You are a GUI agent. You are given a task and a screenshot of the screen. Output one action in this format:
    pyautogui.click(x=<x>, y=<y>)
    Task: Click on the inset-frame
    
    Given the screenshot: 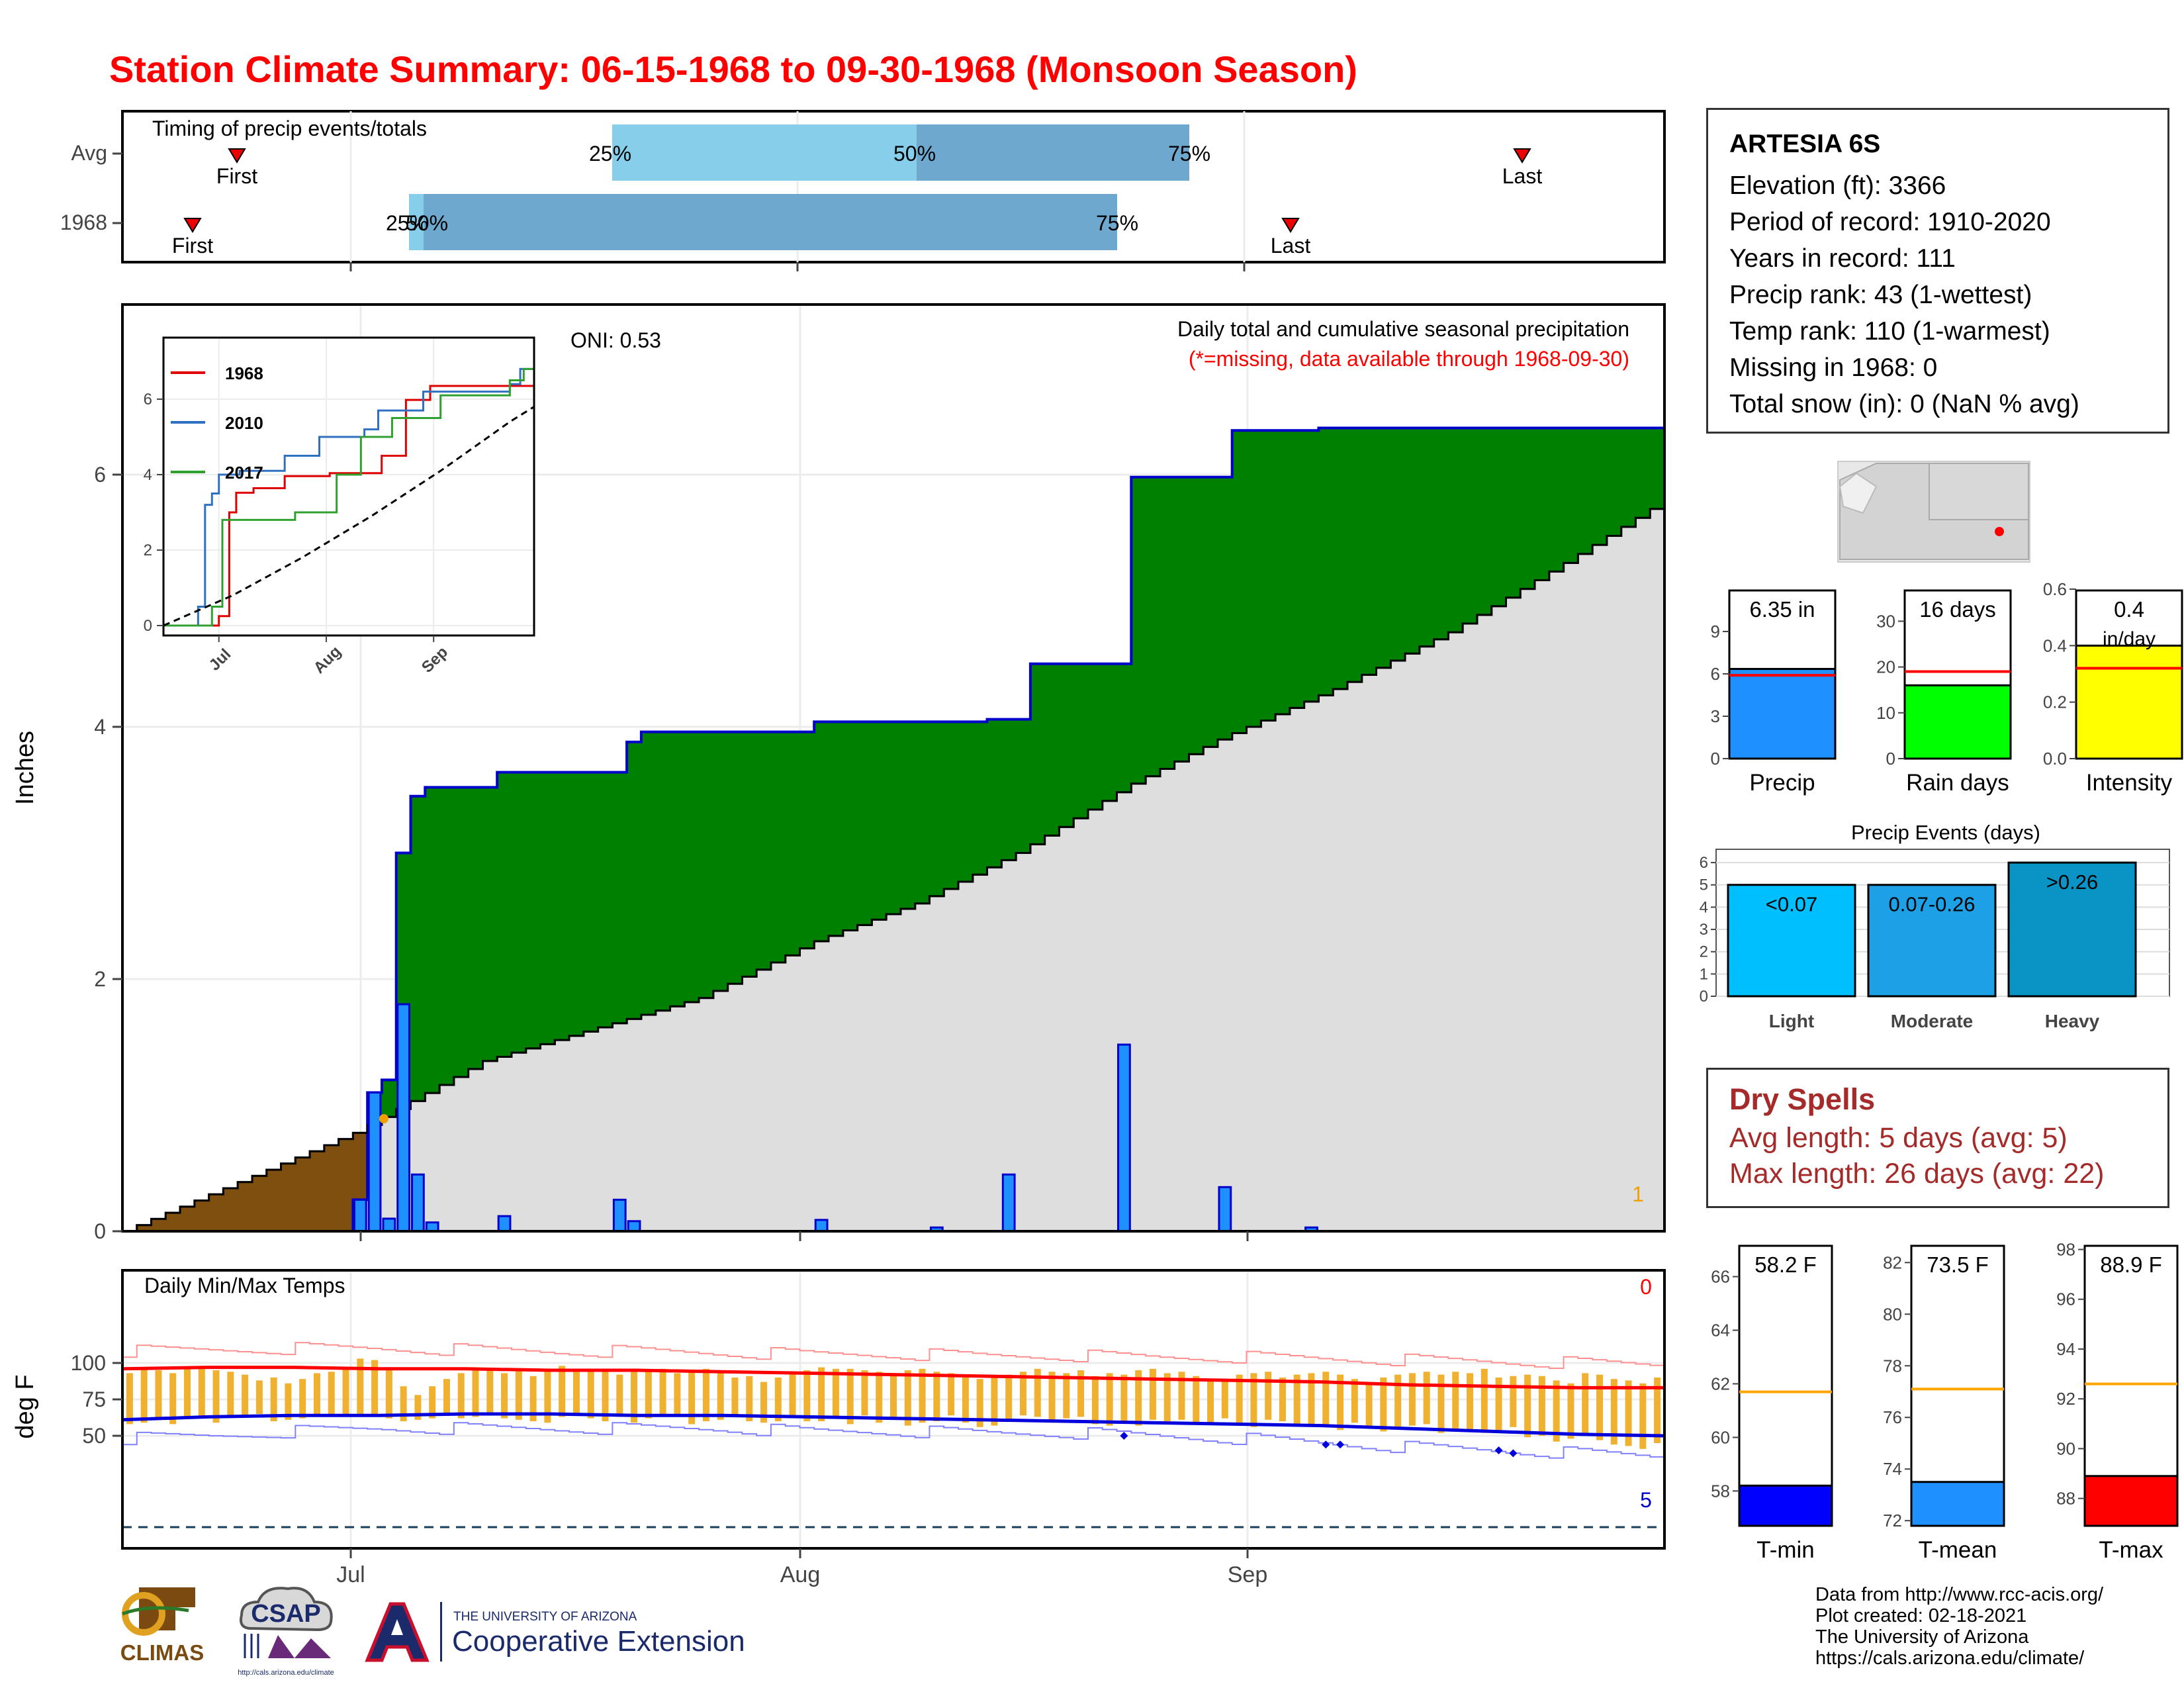 What is the action you would take?
    pyautogui.click(x=348, y=486)
    